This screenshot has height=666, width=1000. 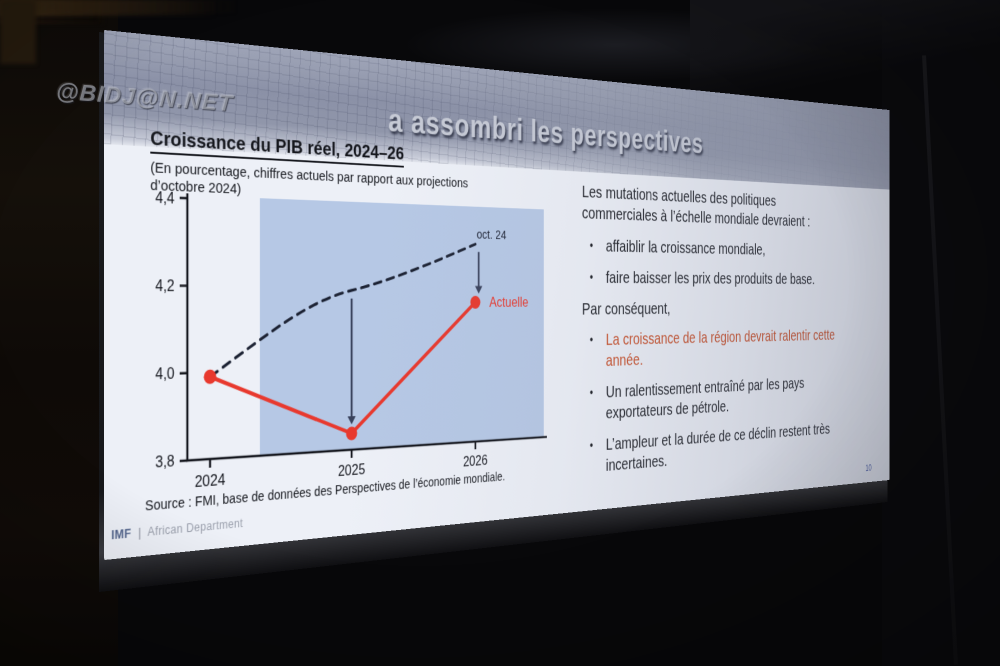 I want to click on shelf-edge, so click(x=117, y=6).